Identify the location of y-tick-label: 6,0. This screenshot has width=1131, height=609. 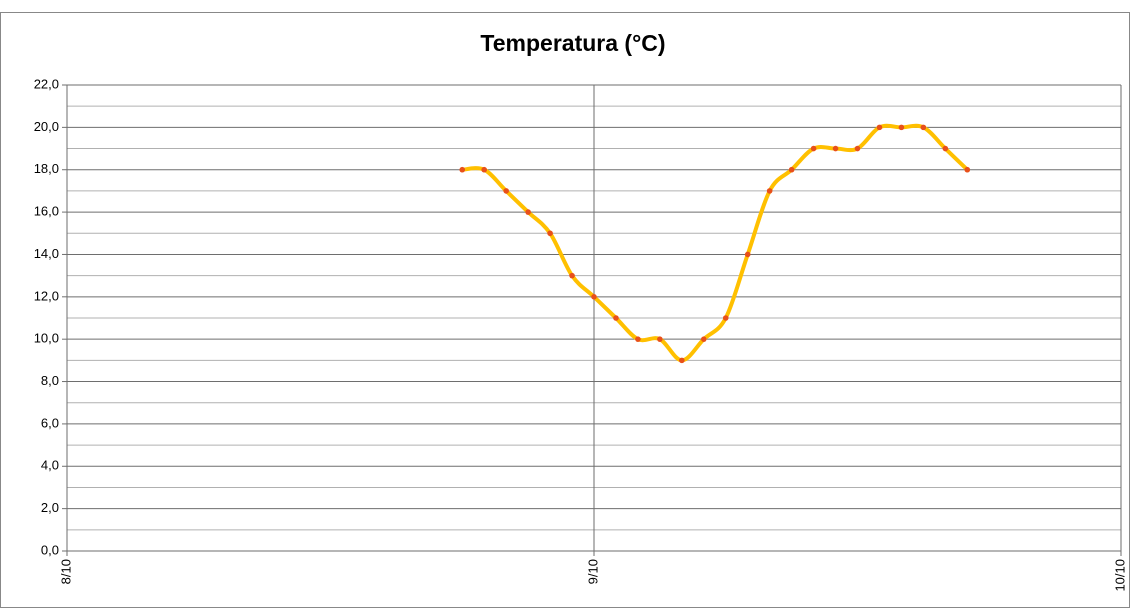
(50, 422).